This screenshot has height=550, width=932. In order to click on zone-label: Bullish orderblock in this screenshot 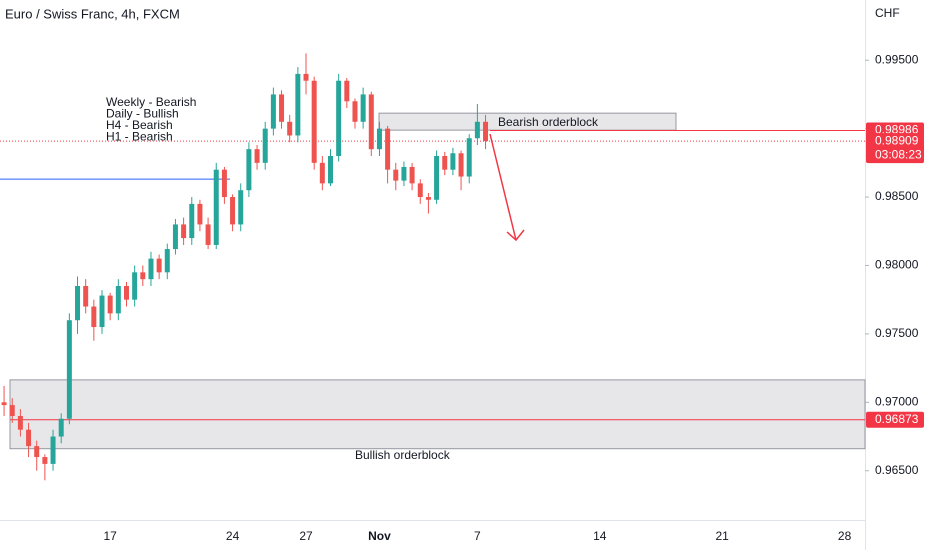, I will do `click(403, 455)`.